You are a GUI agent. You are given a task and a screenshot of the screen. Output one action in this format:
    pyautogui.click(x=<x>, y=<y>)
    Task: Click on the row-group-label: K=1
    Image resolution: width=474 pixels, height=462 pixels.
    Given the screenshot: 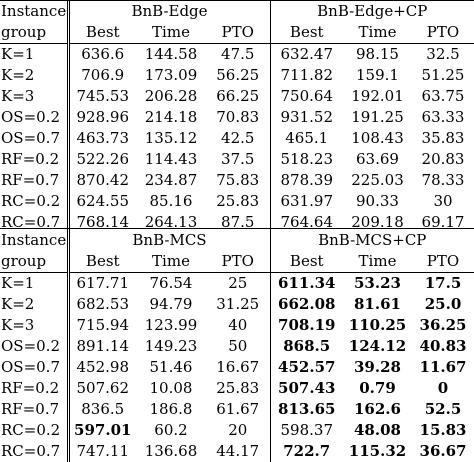 What is the action you would take?
    pyautogui.click(x=35, y=54)
    